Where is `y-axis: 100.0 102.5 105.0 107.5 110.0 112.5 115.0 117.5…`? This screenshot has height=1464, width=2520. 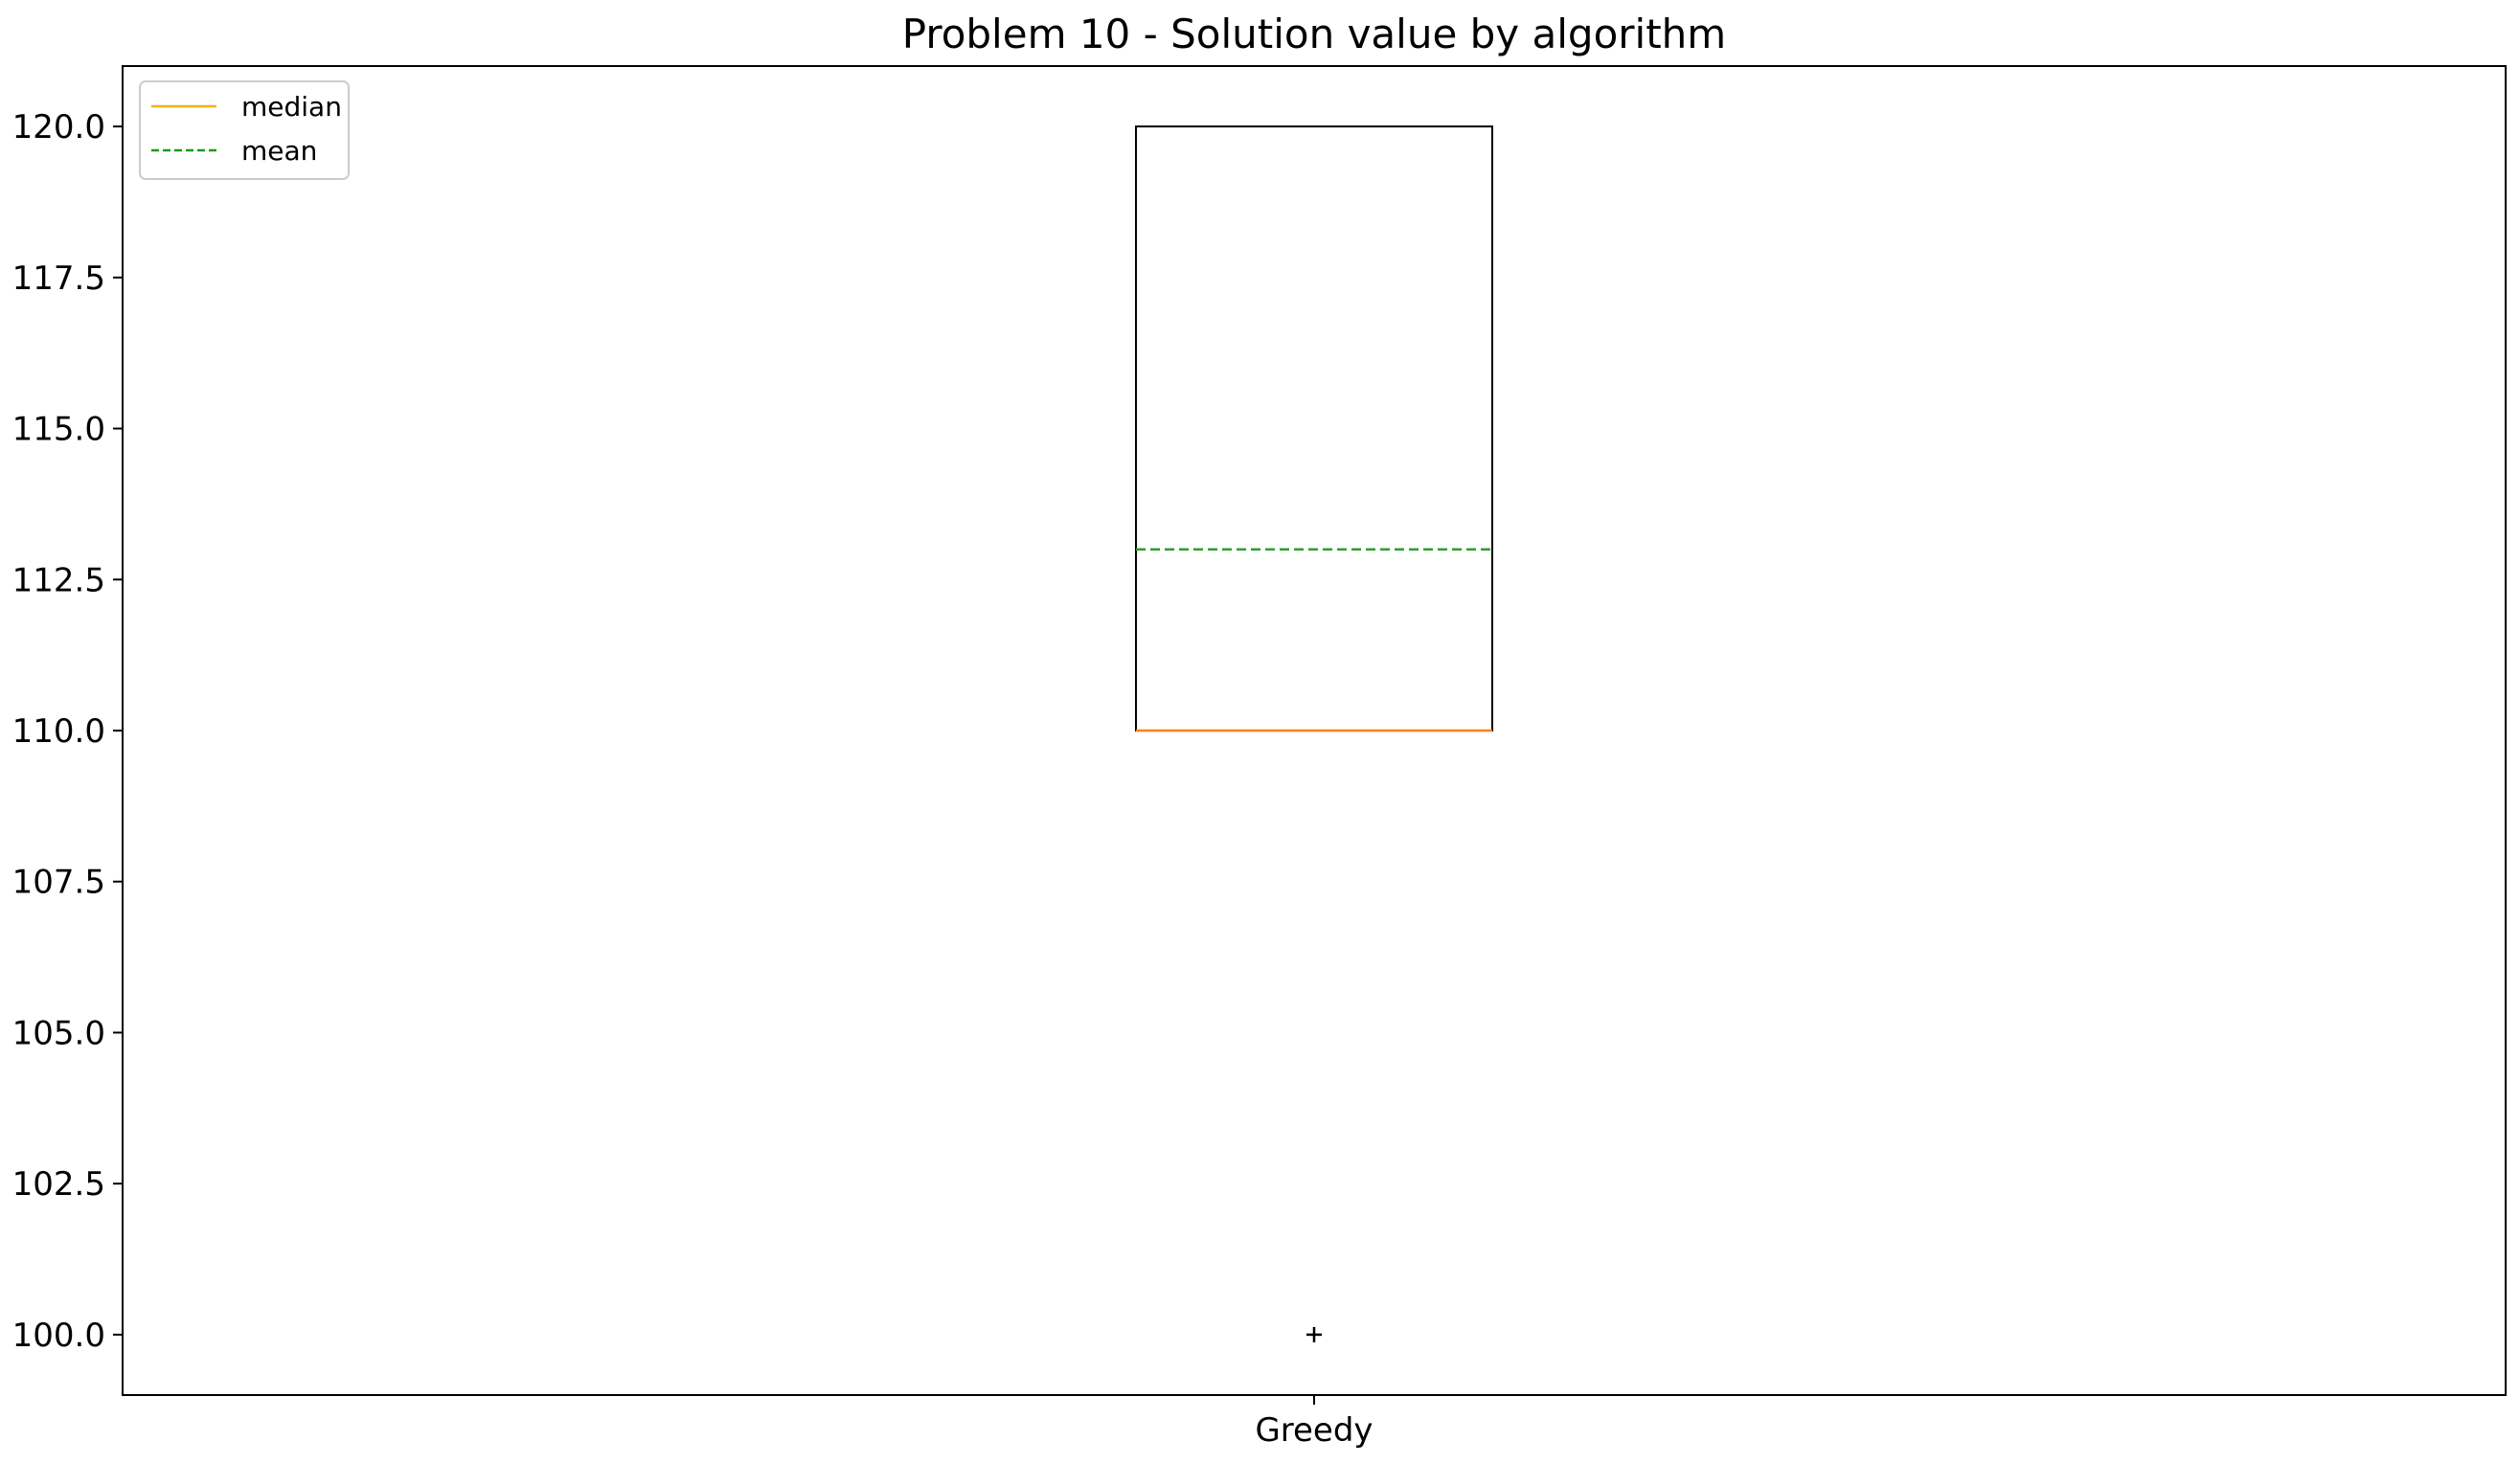
y-axis: 100.0 102.5 105.0 107.5 110.0 112.5 115.0 117.5… is located at coordinates (67, 731).